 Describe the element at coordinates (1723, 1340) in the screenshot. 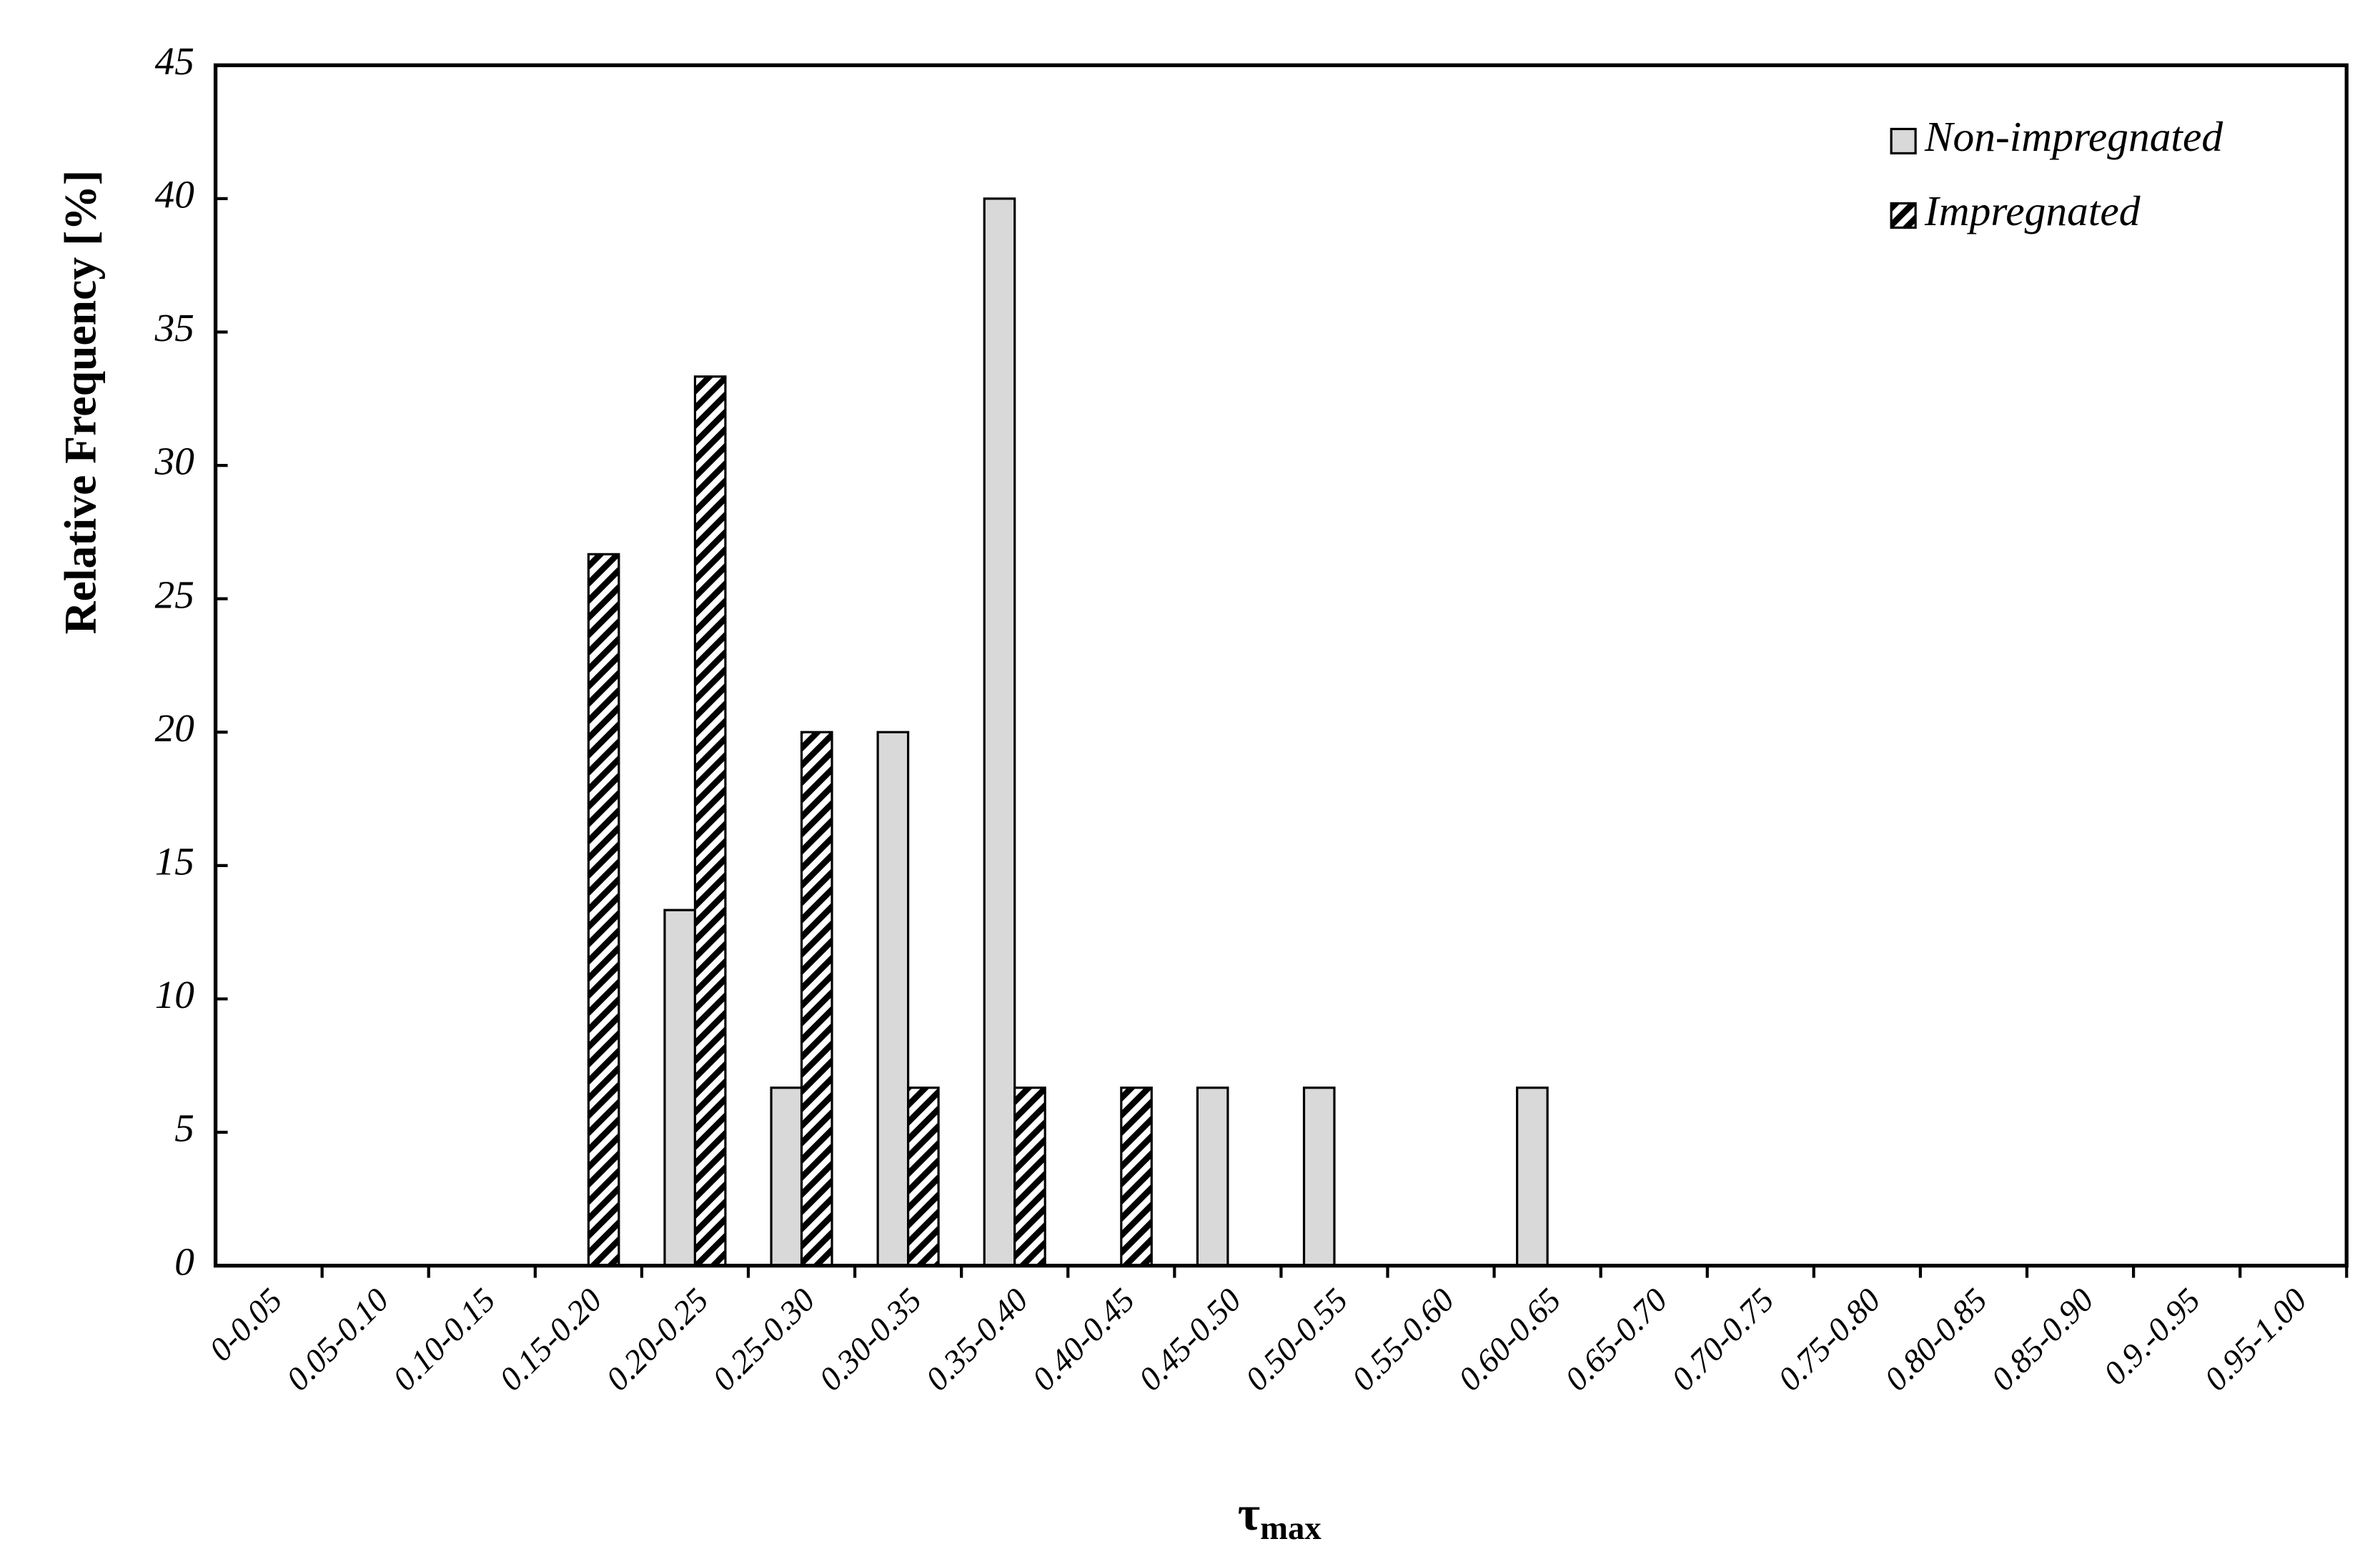

I see `x-tick-label: 0.70-0.75` at that location.